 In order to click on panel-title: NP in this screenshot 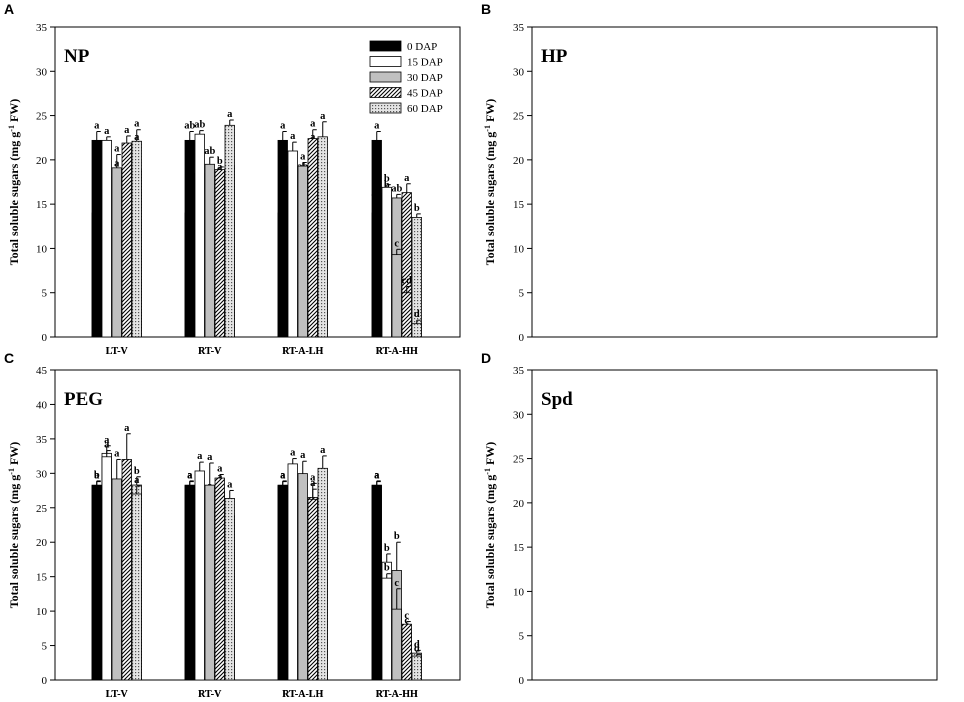, I will do `click(77, 56)`.